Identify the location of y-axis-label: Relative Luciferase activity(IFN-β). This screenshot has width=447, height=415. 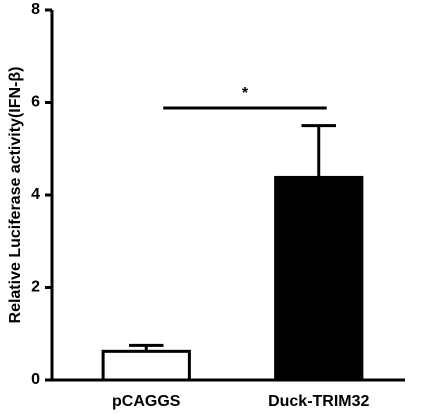
(15, 195).